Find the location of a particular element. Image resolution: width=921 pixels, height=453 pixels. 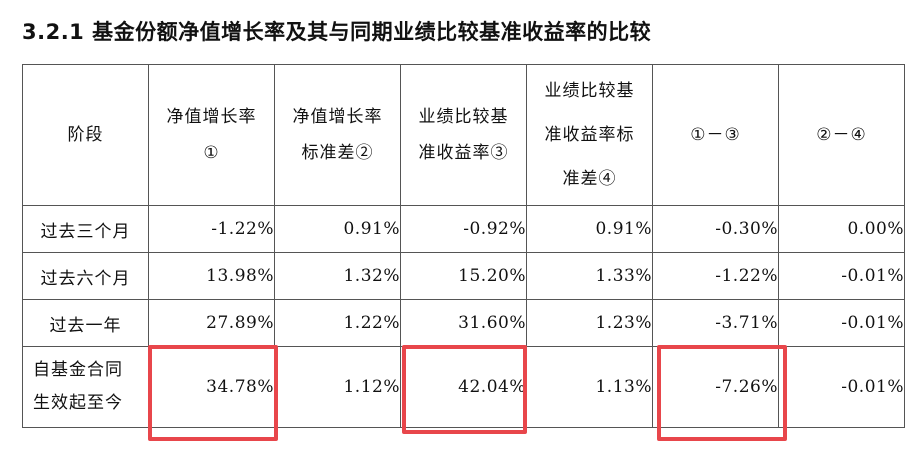

benchmark-return-cell: 31.60% is located at coordinates (463, 323).